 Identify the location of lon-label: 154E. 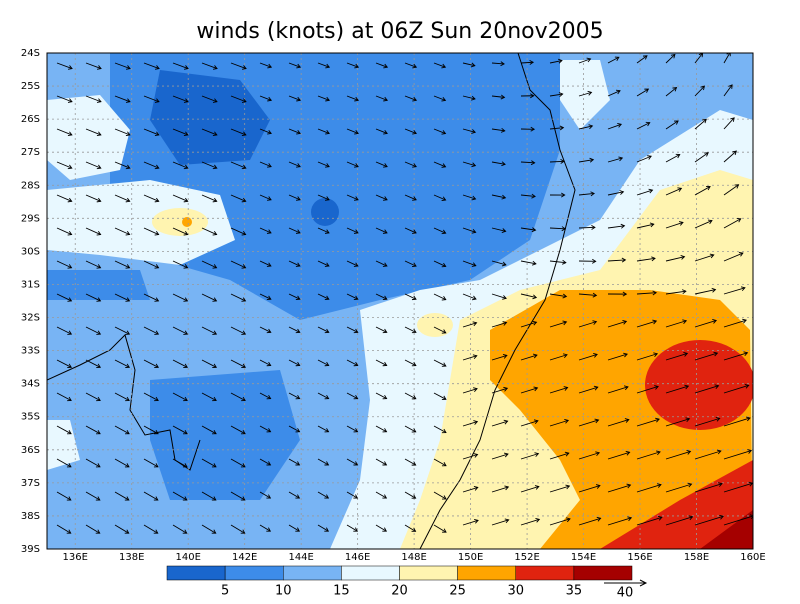
(583, 557).